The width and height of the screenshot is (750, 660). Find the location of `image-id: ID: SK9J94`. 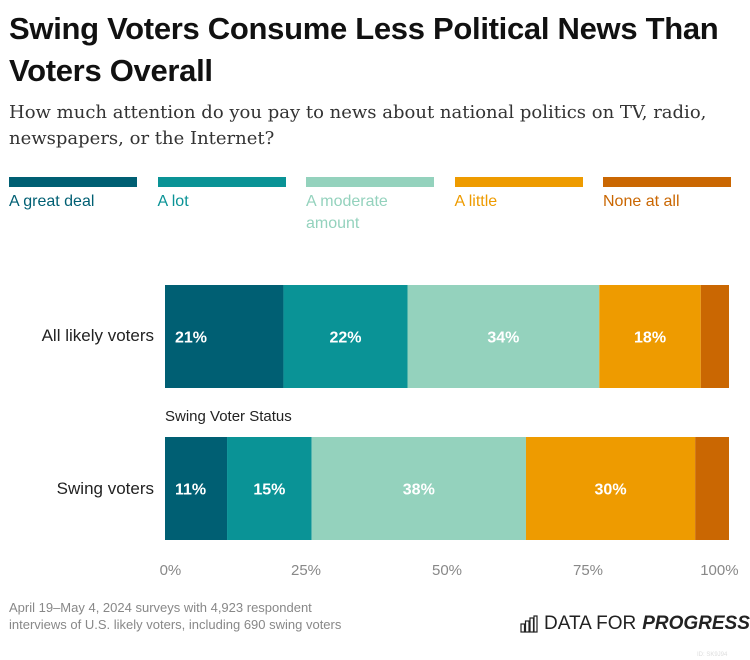

image-id: ID: SK9J94 is located at coordinates (712, 655).